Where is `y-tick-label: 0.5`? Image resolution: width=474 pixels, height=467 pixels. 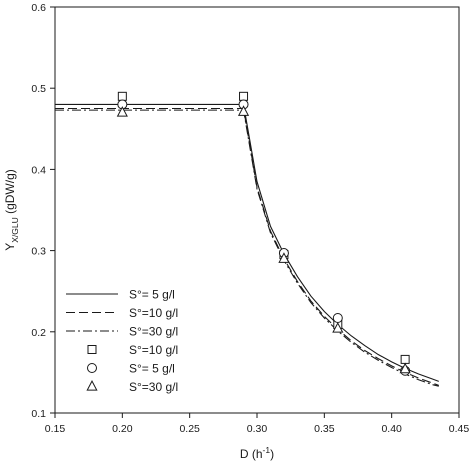 y-tick-label: 0.5 is located at coordinates (38, 89).